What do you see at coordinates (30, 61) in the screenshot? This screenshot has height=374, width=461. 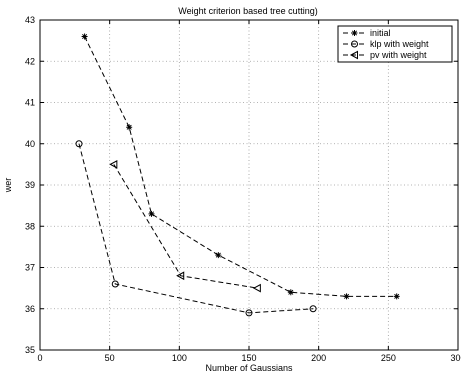 I see `y-tick-label: 42` at bounding box center [30, 61].